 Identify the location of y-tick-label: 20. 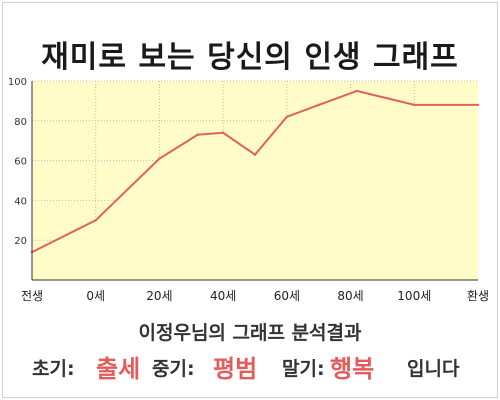
(20, 241).